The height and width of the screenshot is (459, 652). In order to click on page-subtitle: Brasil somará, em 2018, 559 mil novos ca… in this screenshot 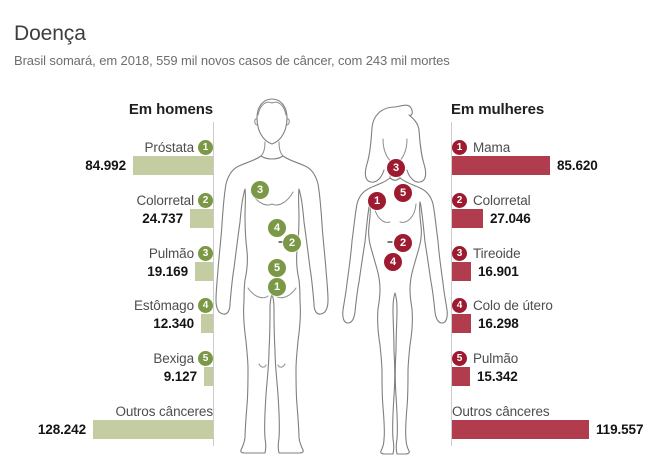, I will do `click(232, 60)`.